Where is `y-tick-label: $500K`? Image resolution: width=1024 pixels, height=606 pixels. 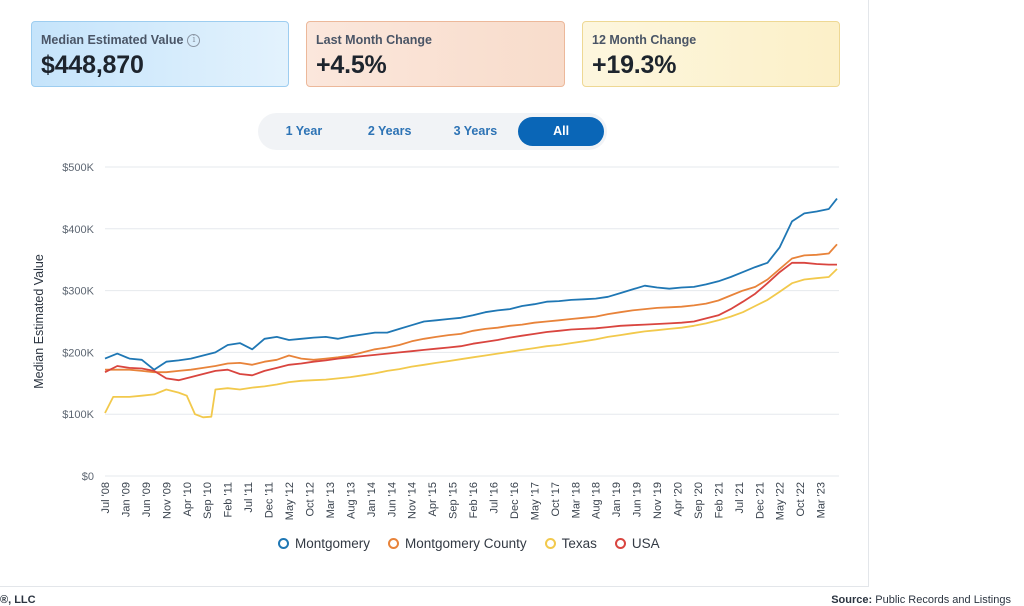 y-tick-label: $500K is located at coordinates (78, 168).